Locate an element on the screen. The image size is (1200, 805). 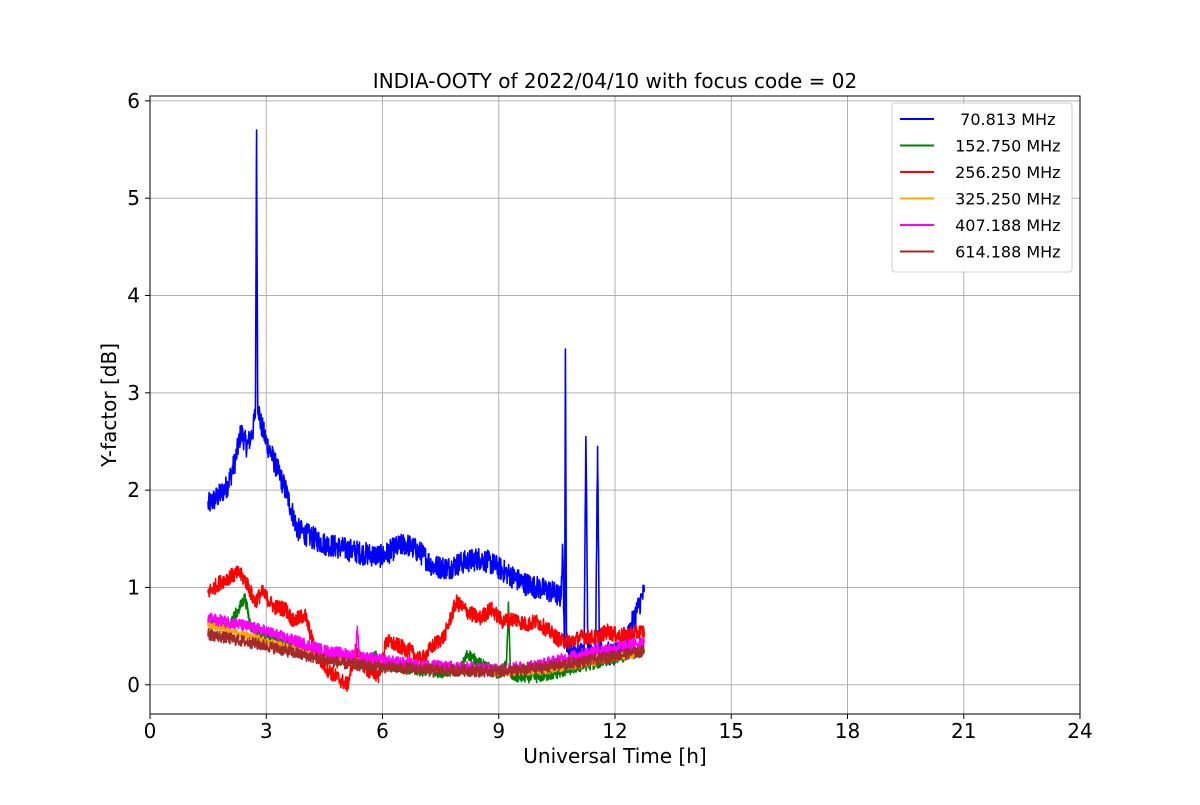
y-tick-label: 4 is located at coordinates (133, 296).